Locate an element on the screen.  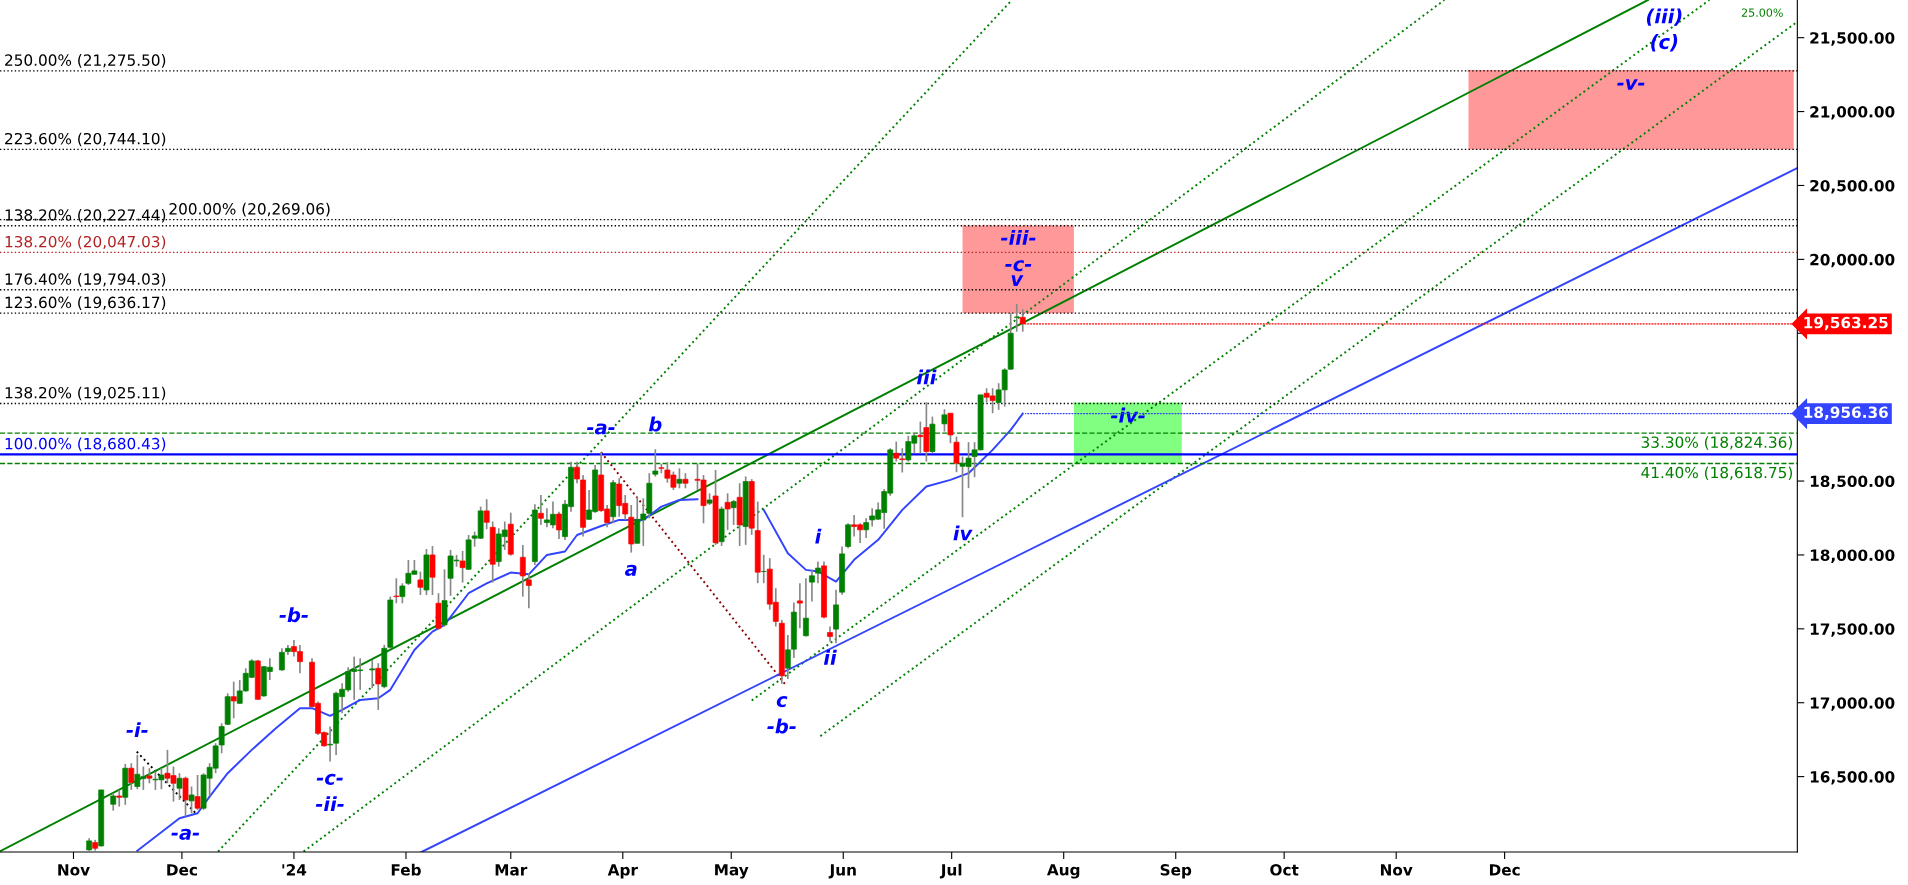
annotation: (c) is located at coordinates (1664, 43).